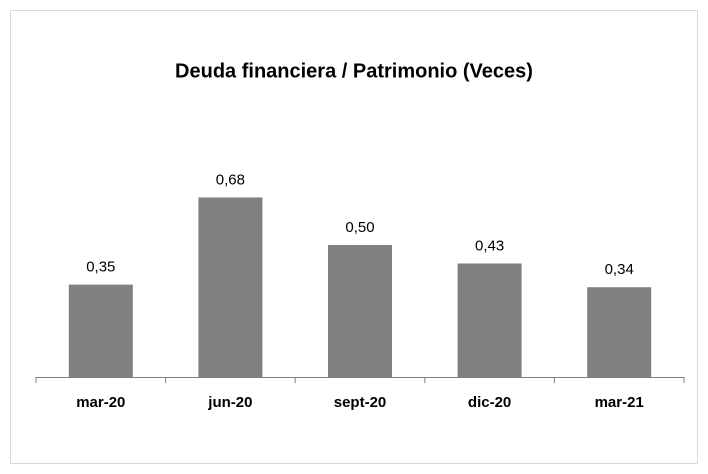 The width and height of the screenshot is (708, 474). Describe the element at coordinates (359, 227) in the screenshot. I see `data-label: 0,50` at that location.